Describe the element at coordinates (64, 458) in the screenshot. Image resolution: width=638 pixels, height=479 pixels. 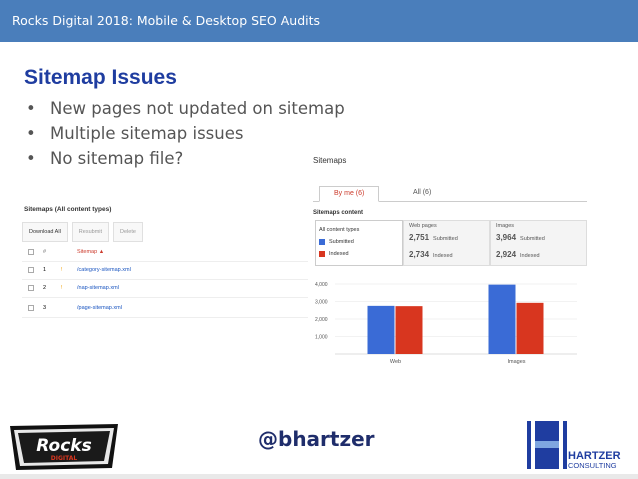
I see `svg-text: DIGITAL` at that location.